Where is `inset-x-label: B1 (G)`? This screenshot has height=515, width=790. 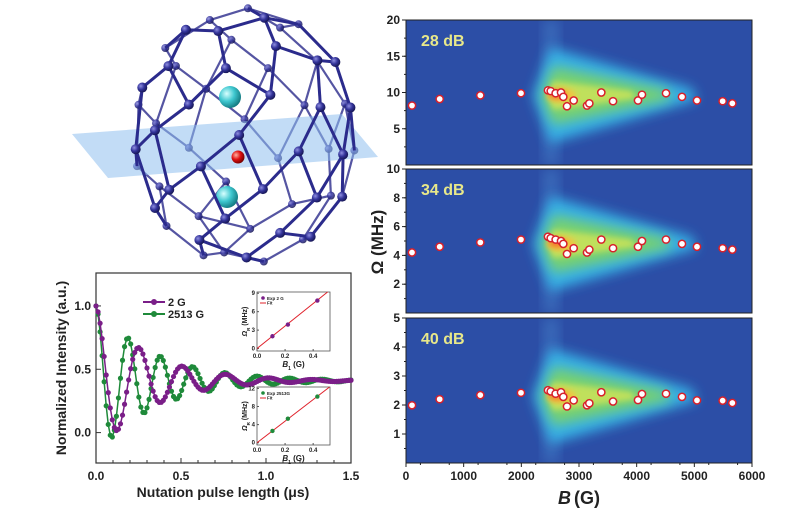 inset-x-label: B1 (G) is located at coordinates (293, 460).